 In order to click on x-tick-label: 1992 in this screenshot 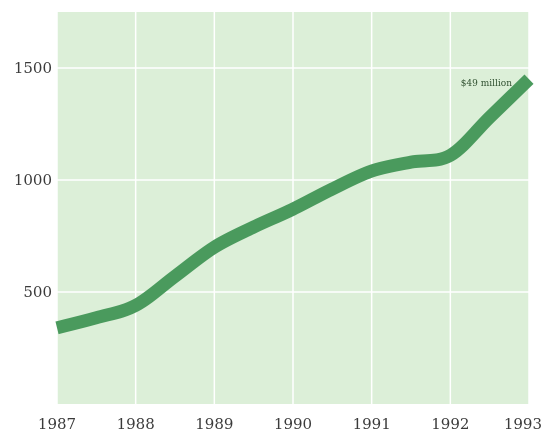, I will do `click(450, 424)`.